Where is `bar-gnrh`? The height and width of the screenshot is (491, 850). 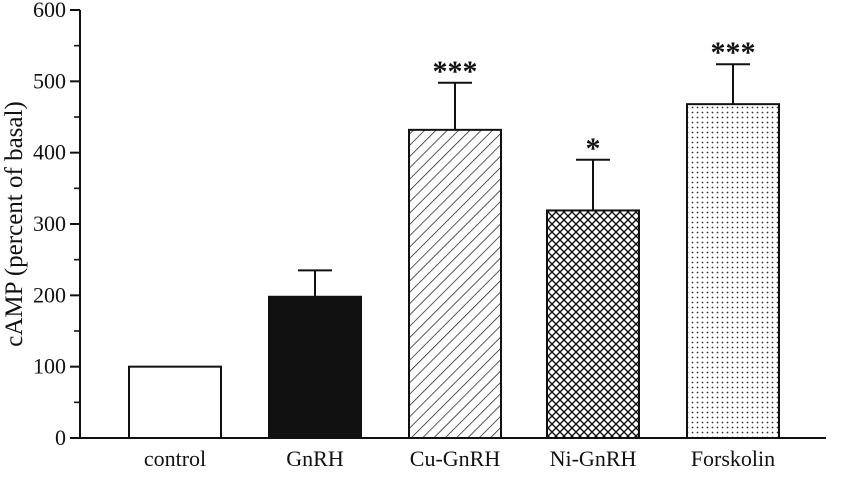 bar-gnrh is located at coordinates (315, 367).